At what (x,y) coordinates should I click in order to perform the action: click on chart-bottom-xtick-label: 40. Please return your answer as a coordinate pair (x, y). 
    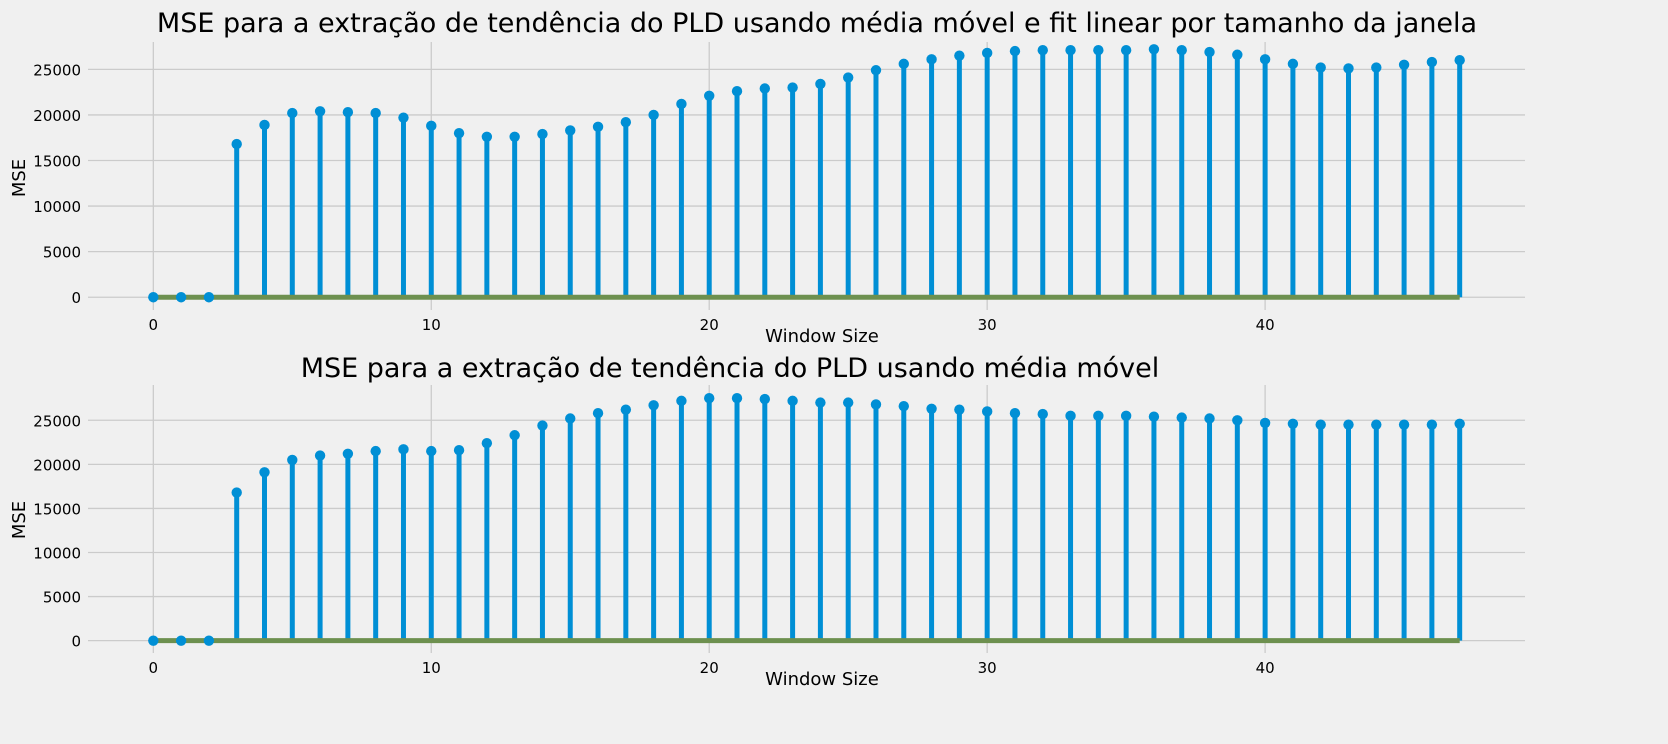
    Looking at the image, I should click on (1265, 668).